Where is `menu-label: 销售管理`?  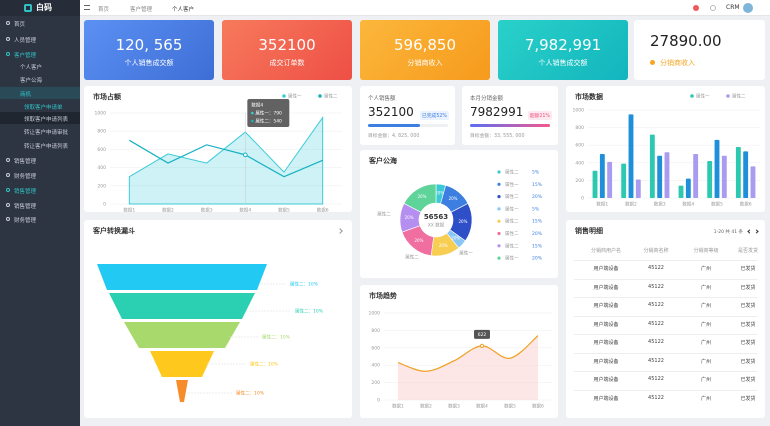 menu-label: 销售管理 is located at coordinates (25, 161).